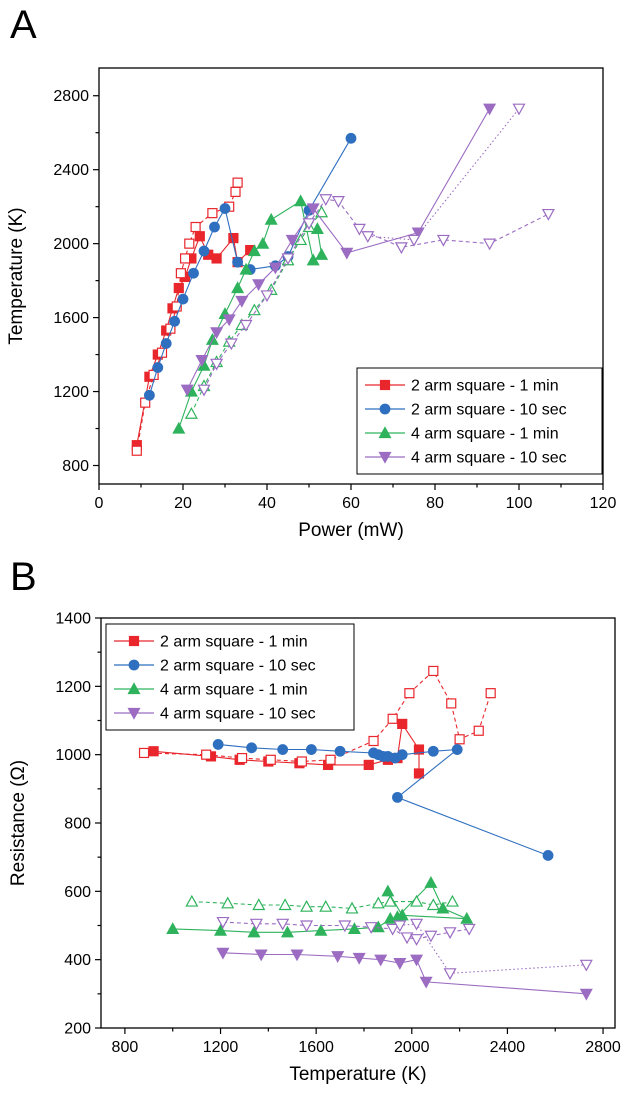 This screenshot has width=633, height=1101. What do you see at coordinates (489, 410) in the screenshot?
I see `legend-label: 2 arm square - 10 sec` at bounding box center [489, 410].